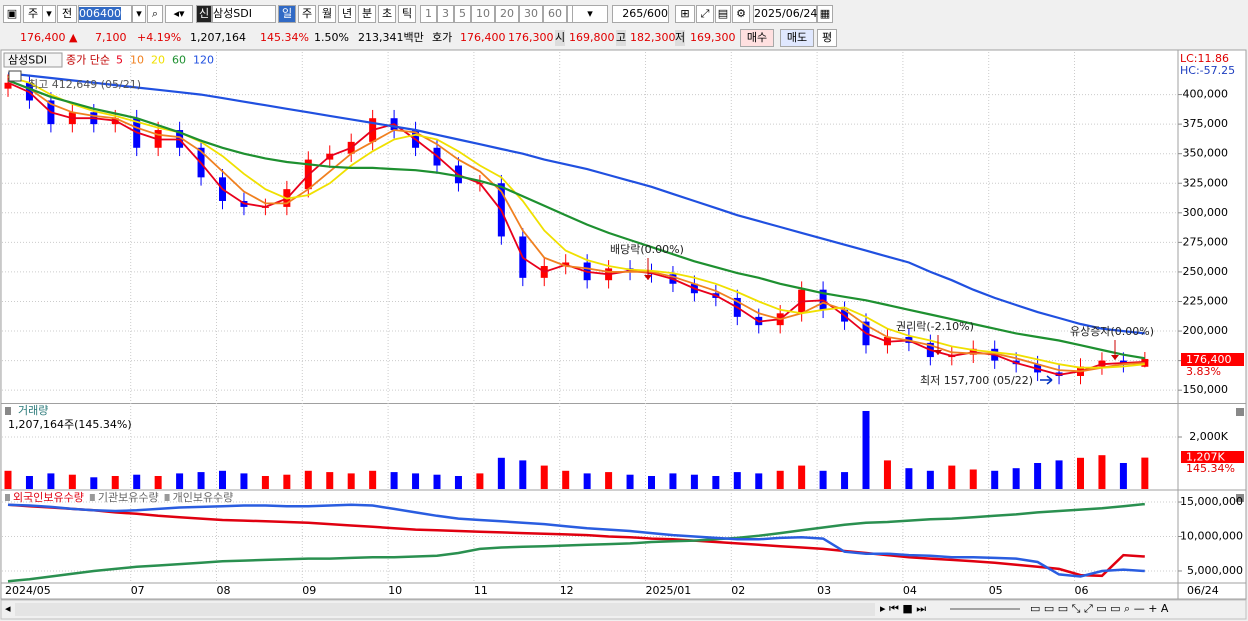 This screenshot has width=1248, height=621. Describe the element at coordinates (347, 14) in the screenshot. I see `interval-button: 년` at that location.